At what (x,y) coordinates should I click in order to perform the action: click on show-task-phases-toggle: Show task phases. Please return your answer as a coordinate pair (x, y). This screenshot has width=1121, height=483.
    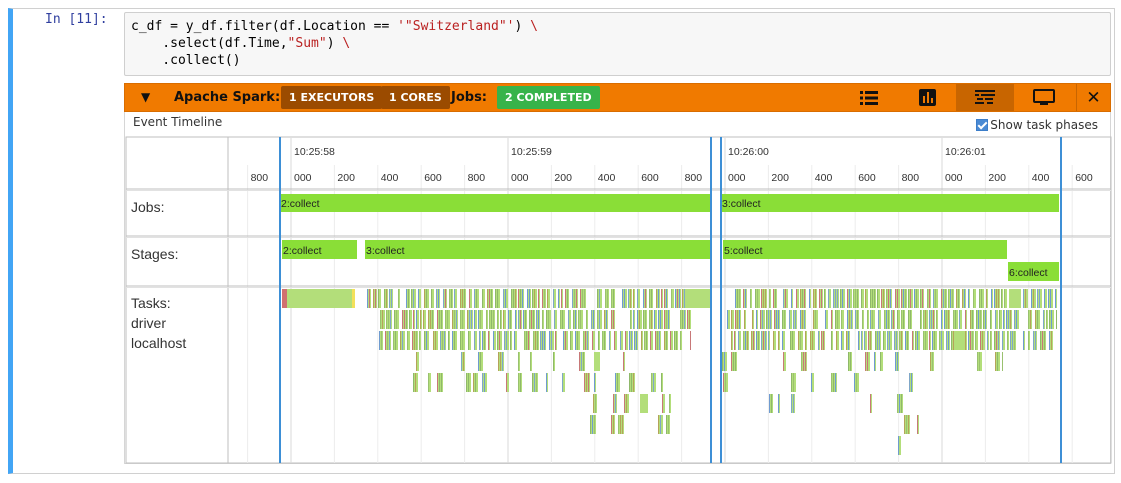
    Looking at the image, I should click on (1037, 125).